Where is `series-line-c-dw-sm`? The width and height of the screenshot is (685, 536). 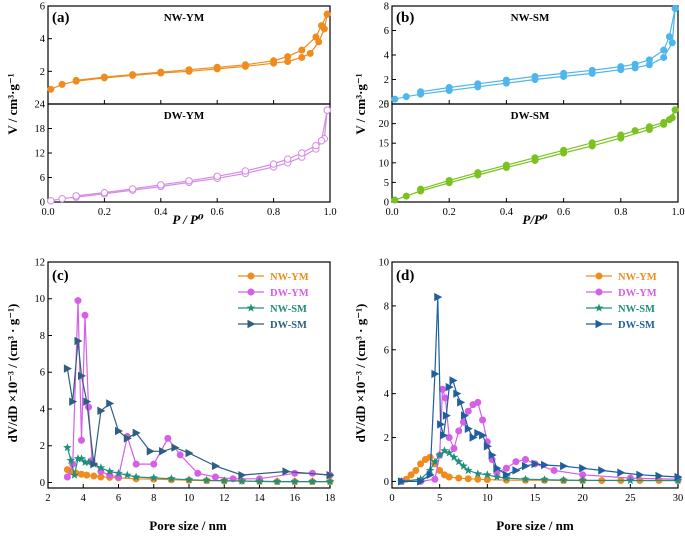
series-line-c-dw-sm is located at coordinates (198, 408).